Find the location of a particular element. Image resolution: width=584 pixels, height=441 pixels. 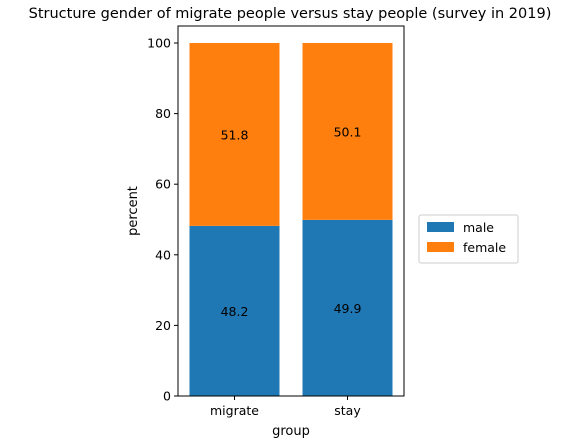

y-tick-label: 20 is located at coordinates (163, 325).